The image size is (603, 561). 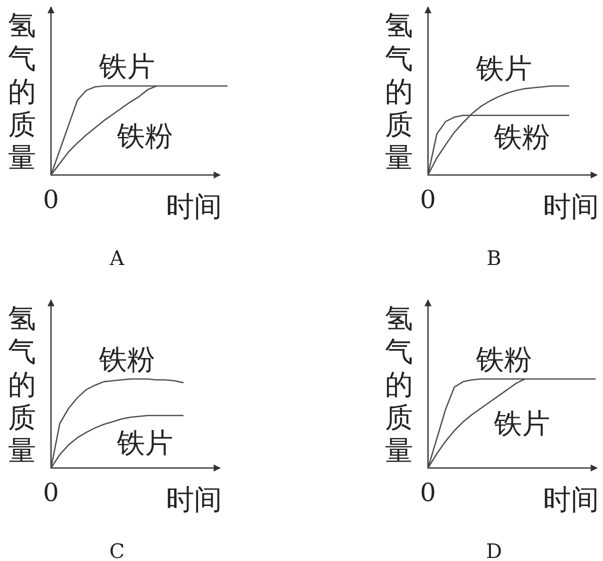 I want to click on text: D, so click(x=494, y=550).